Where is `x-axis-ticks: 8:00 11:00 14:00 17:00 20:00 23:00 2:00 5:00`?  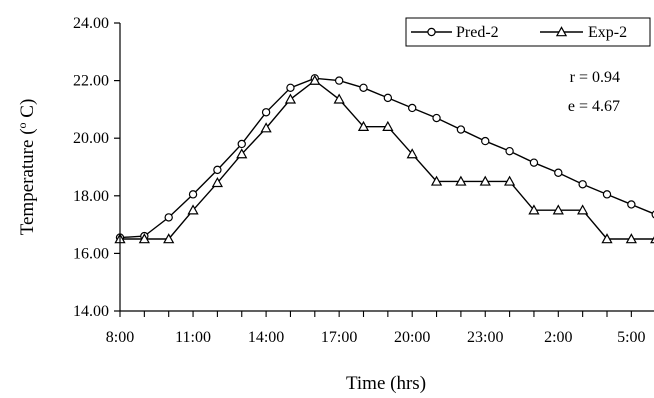
x-axis-ticks: 8:00 11:00 14:00 17:00 20:00 23:00 2:00 5:00 is located at coordinates (376, 328).